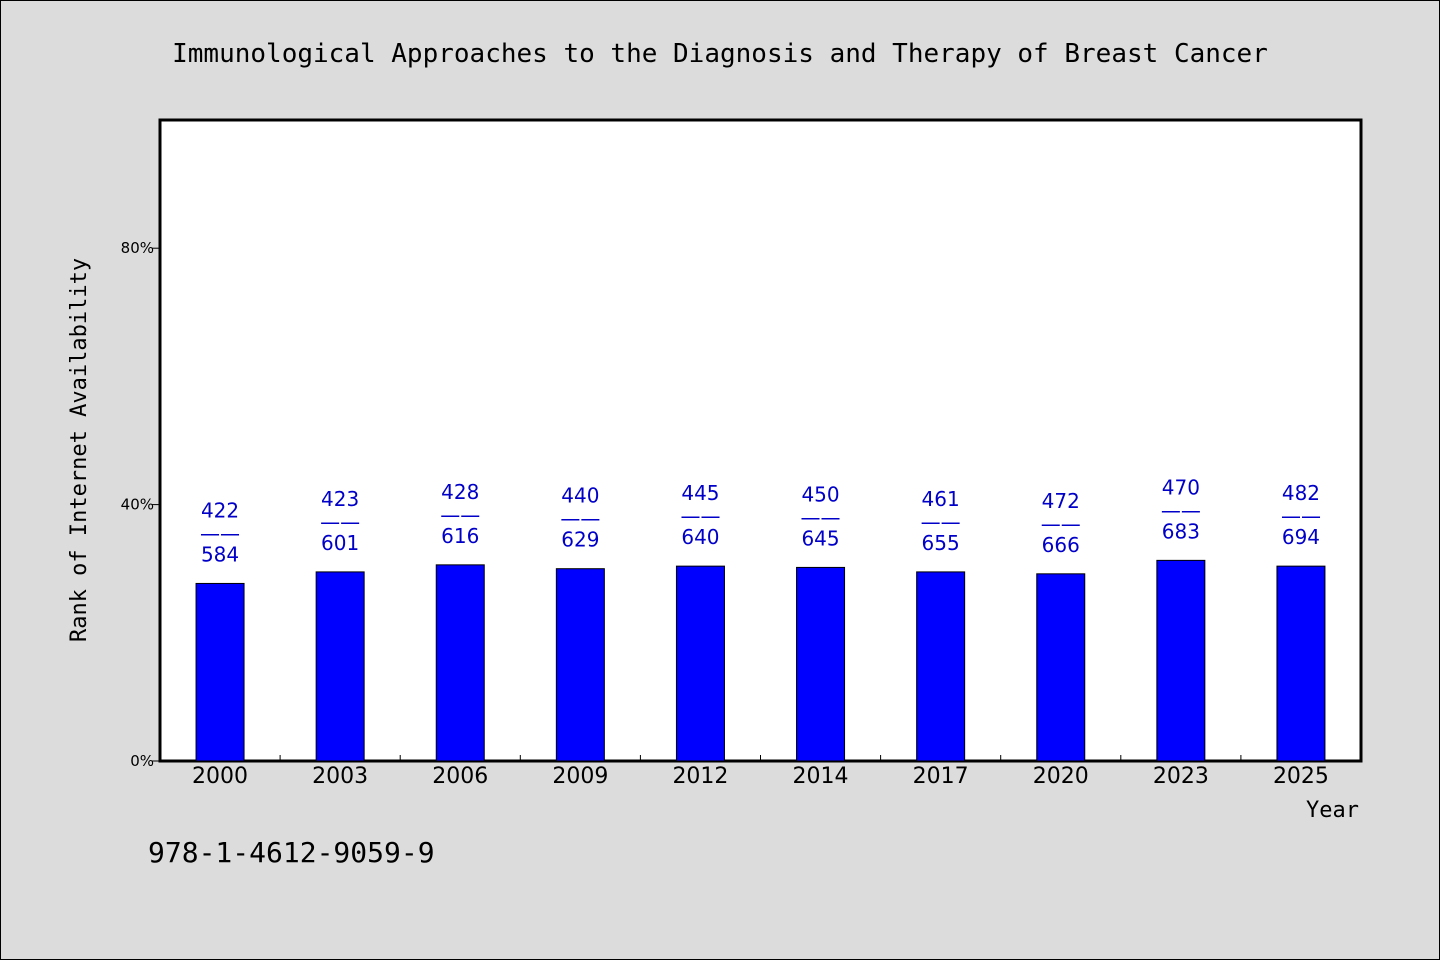  Describe the element at coordinates (1181, 776) in the screenshot. I see `x-tick-label: 2023` at that location.